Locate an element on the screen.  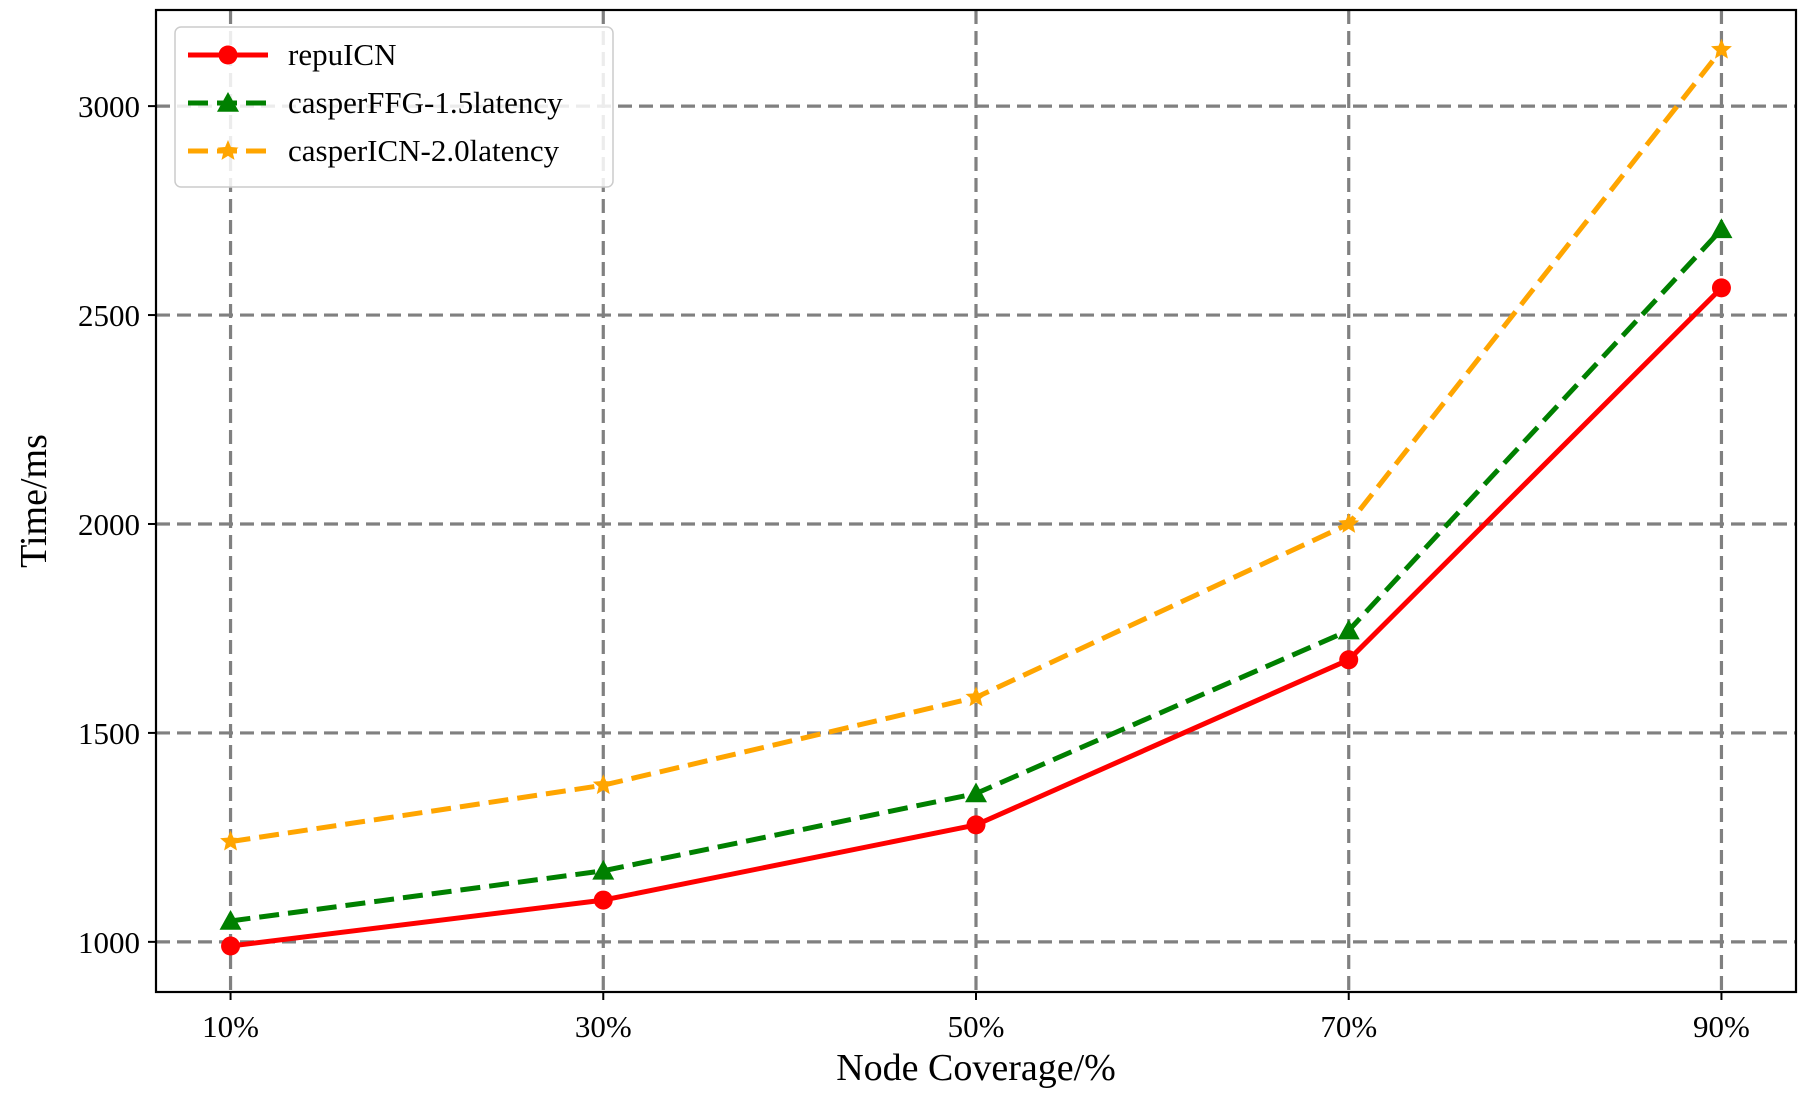
y-axis-title: Time/ms is located at coordinates (34, 501).